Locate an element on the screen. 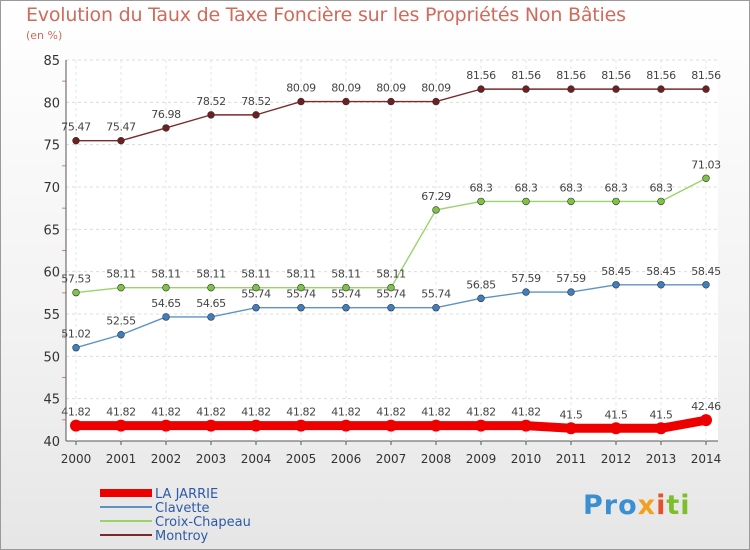 The image size is (750, 550). logo-part-1: Pro is located at coordinates (610, 505).